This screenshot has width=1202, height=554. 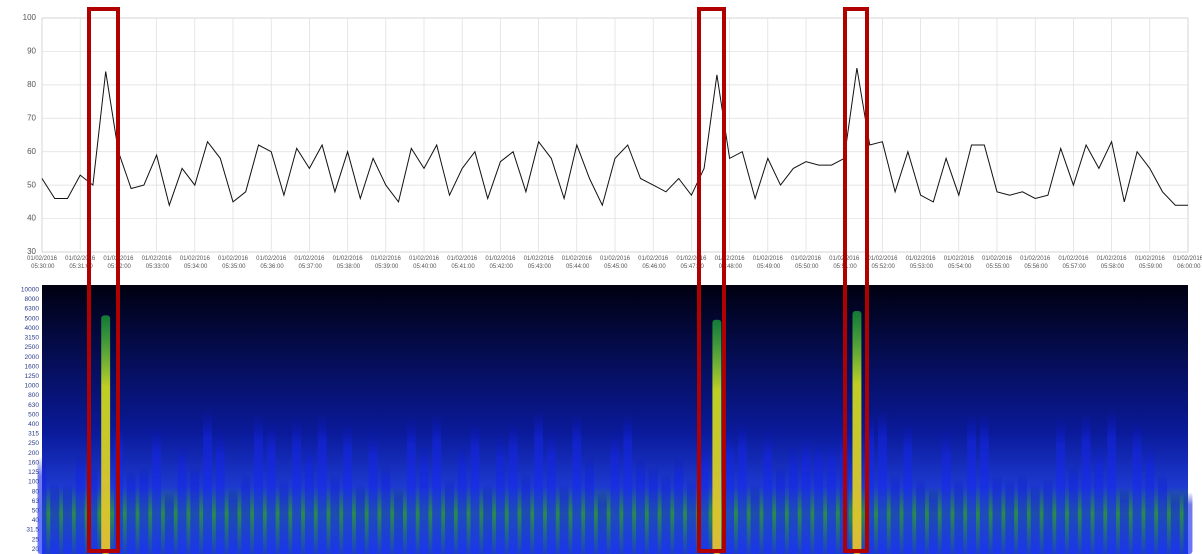 What do you see at coordinates (32, 299) in the screenshot?
I see `frequency-label: 8000` at bounding box center [32, 299].